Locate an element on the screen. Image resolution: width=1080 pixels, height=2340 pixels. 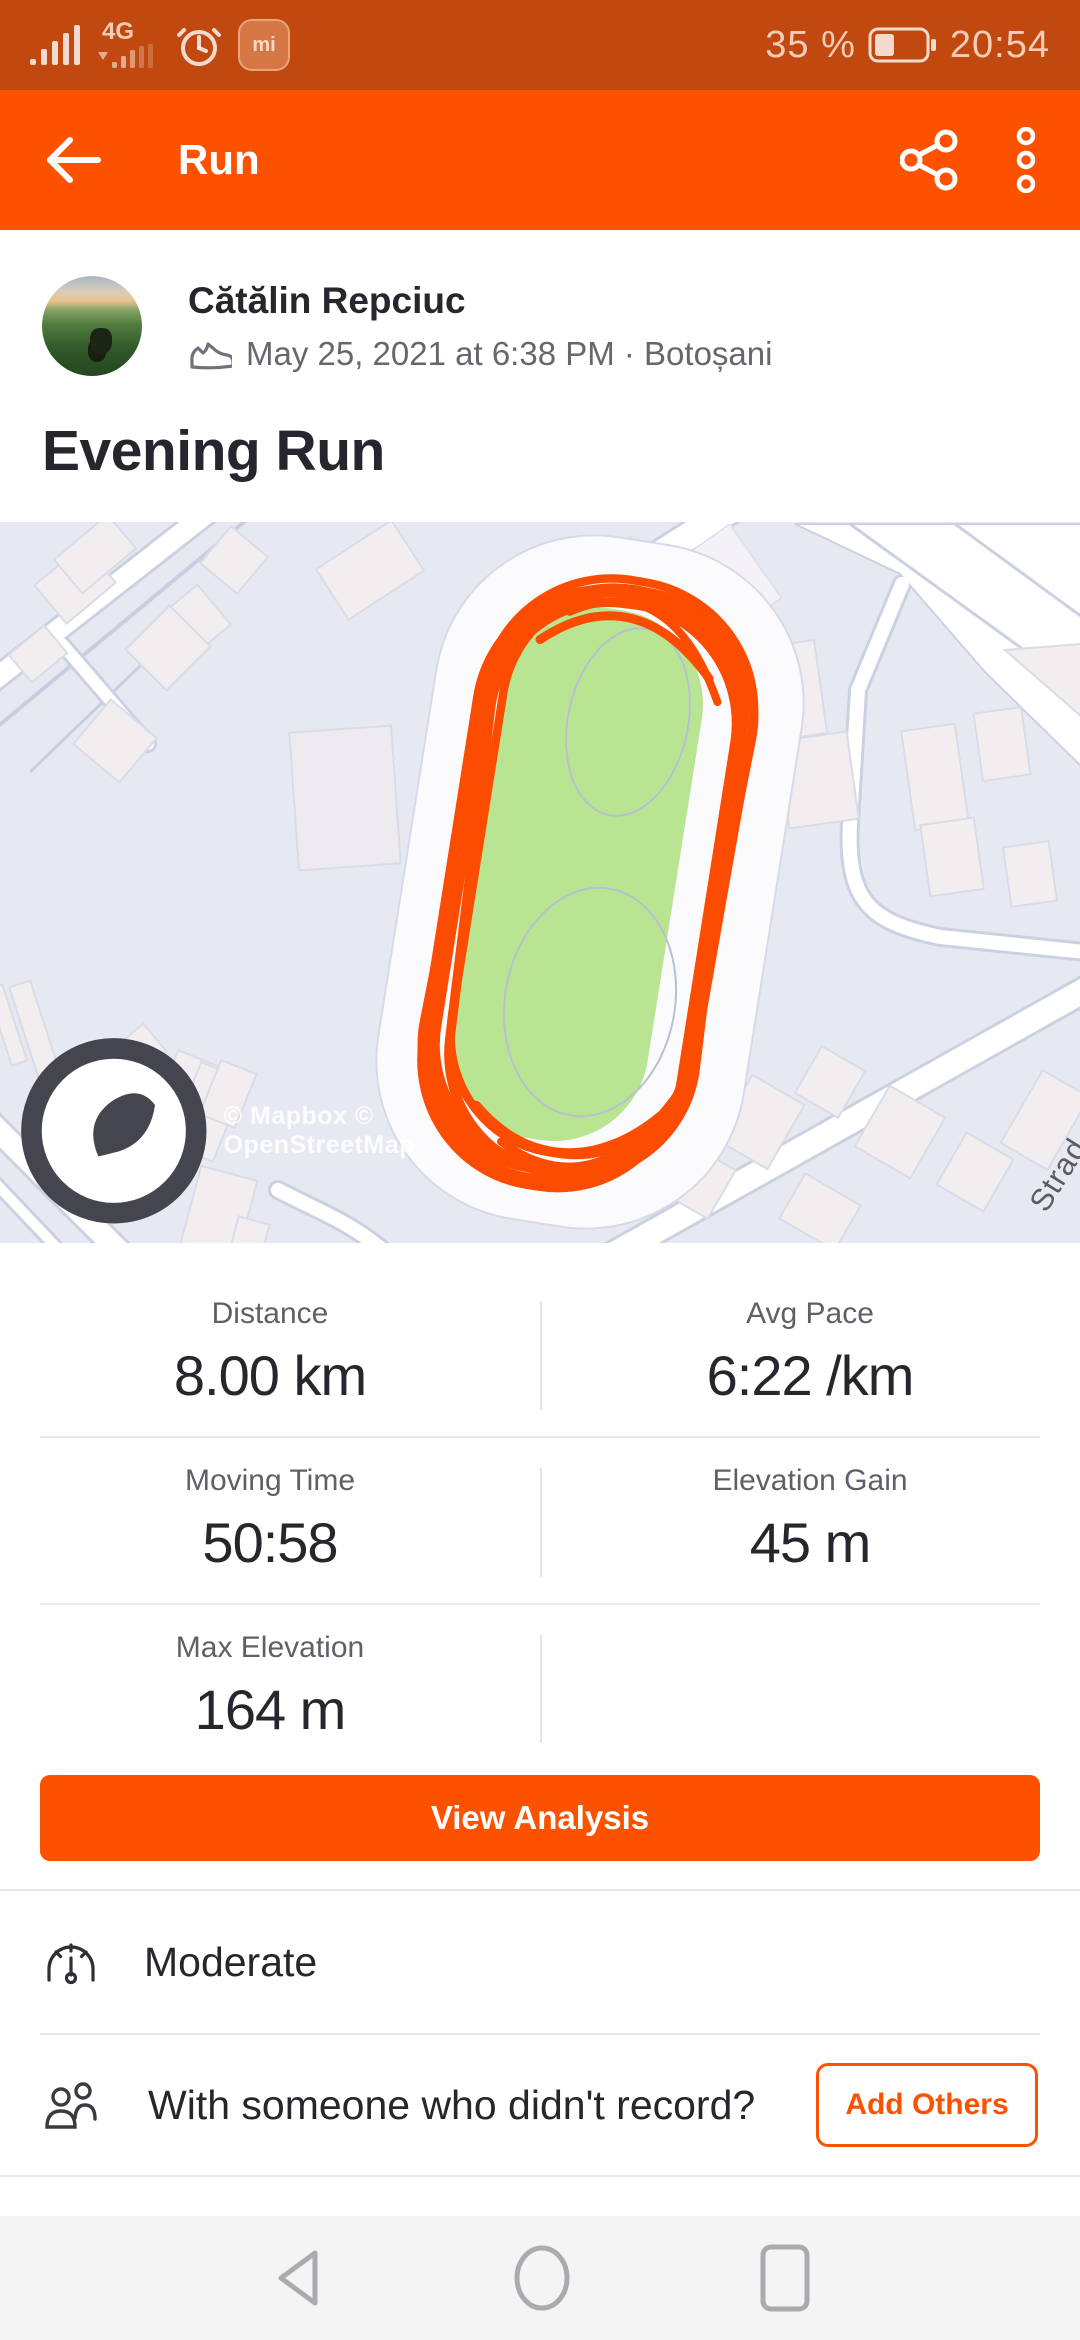
nav-recents-icon is located at coordinates (785, 2278).